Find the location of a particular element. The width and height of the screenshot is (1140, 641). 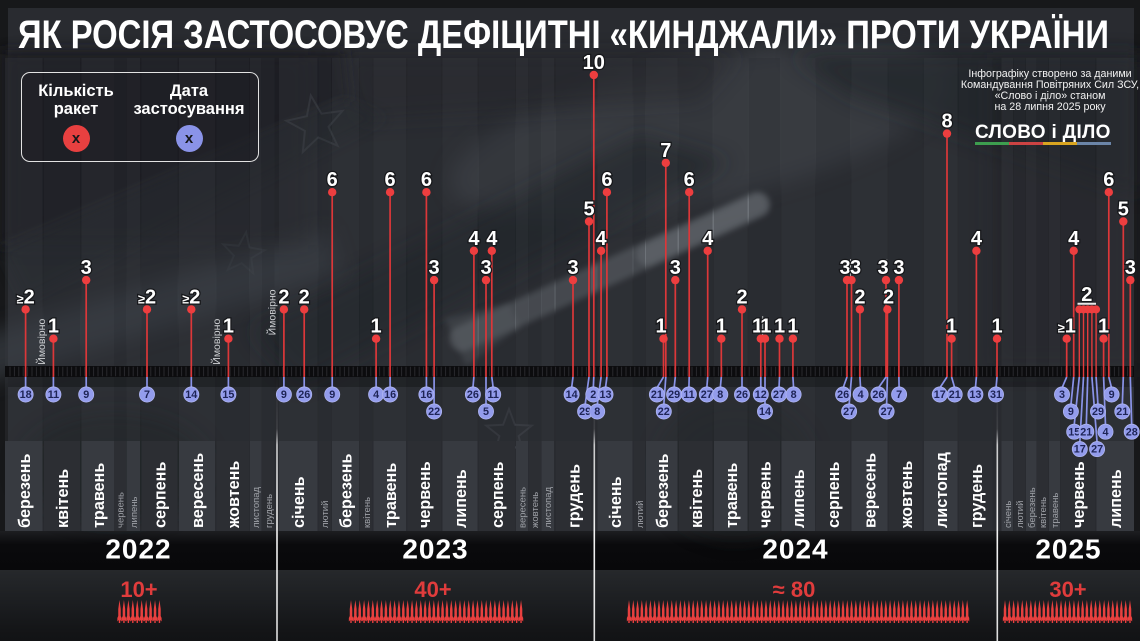

svg-text: 30+ is located at coordinates (1067, 589).